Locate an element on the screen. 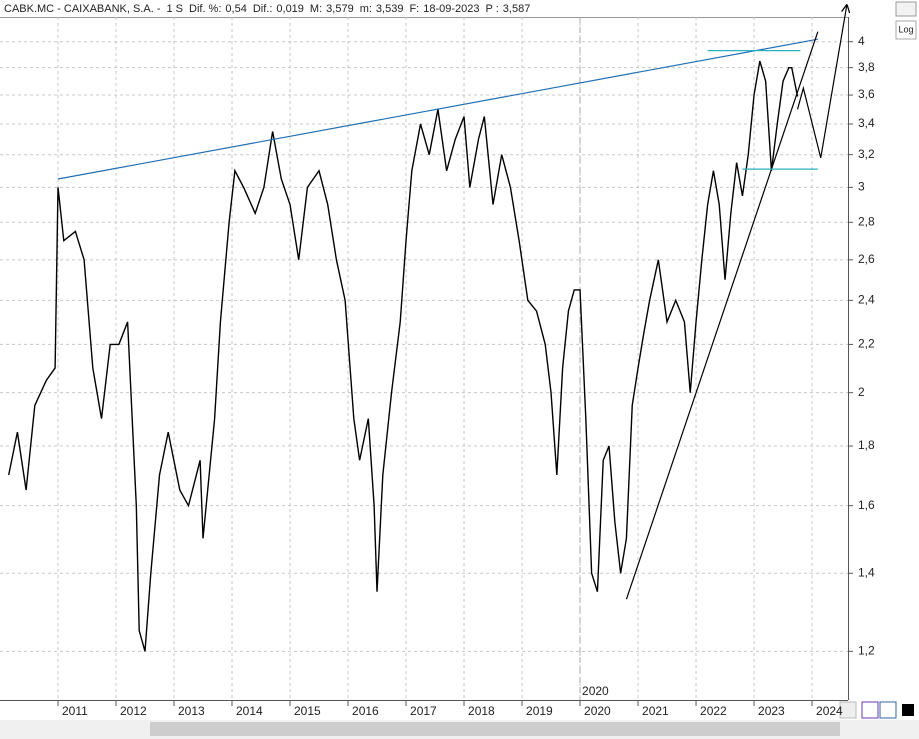 The height and width of the screenshot is (739, 919). y-tick-label: 3,8 is located at coordinates (866, 67).